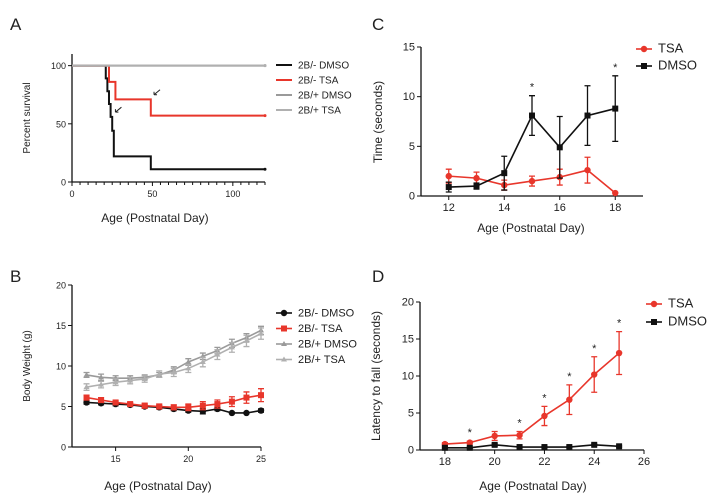 The width and height of the screenshot is (715, 499). I want to click on y-tick-label: 15, so click(409, 48).